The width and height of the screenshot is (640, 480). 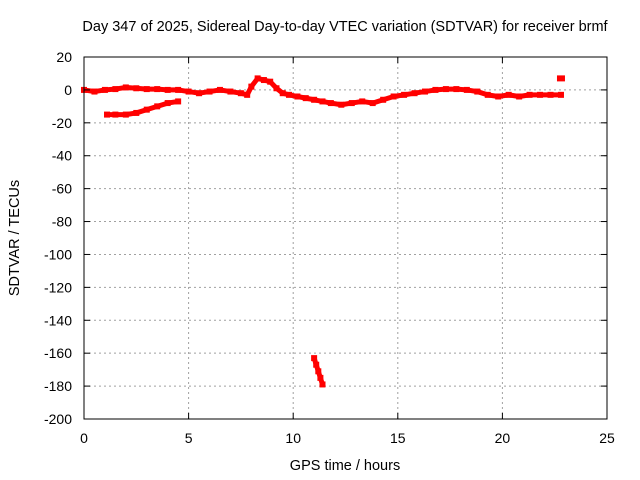 I want to click on y-tick-label: -20, so click(x=62, y=123).